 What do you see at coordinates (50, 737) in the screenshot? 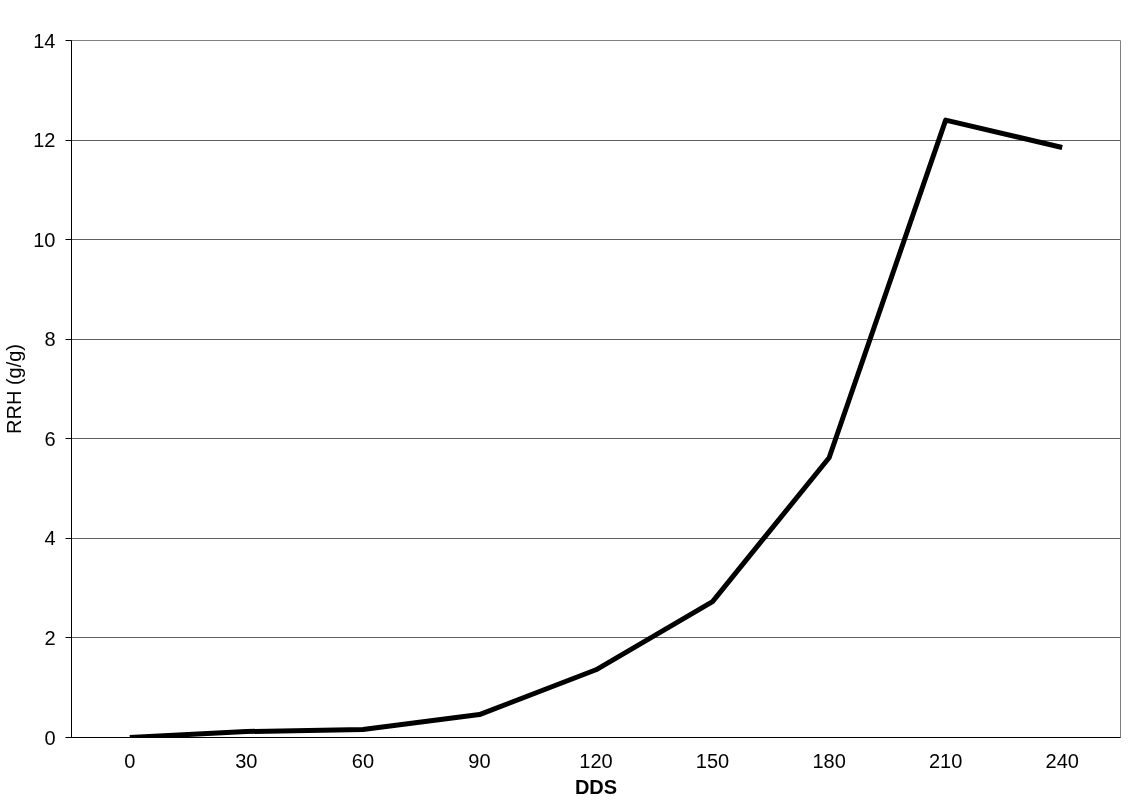
I see `y-tick-label: 0` at bounding box center [50, 737].